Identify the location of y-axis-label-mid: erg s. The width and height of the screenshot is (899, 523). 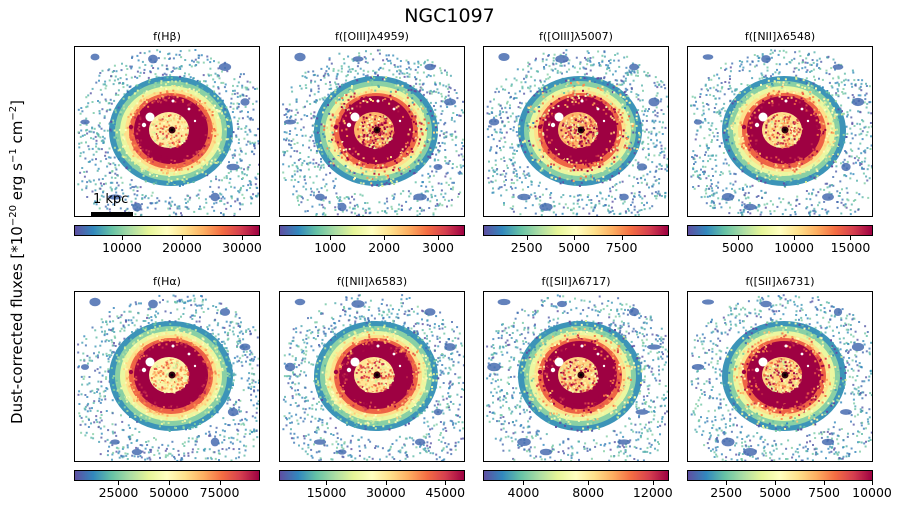
(17, 184).